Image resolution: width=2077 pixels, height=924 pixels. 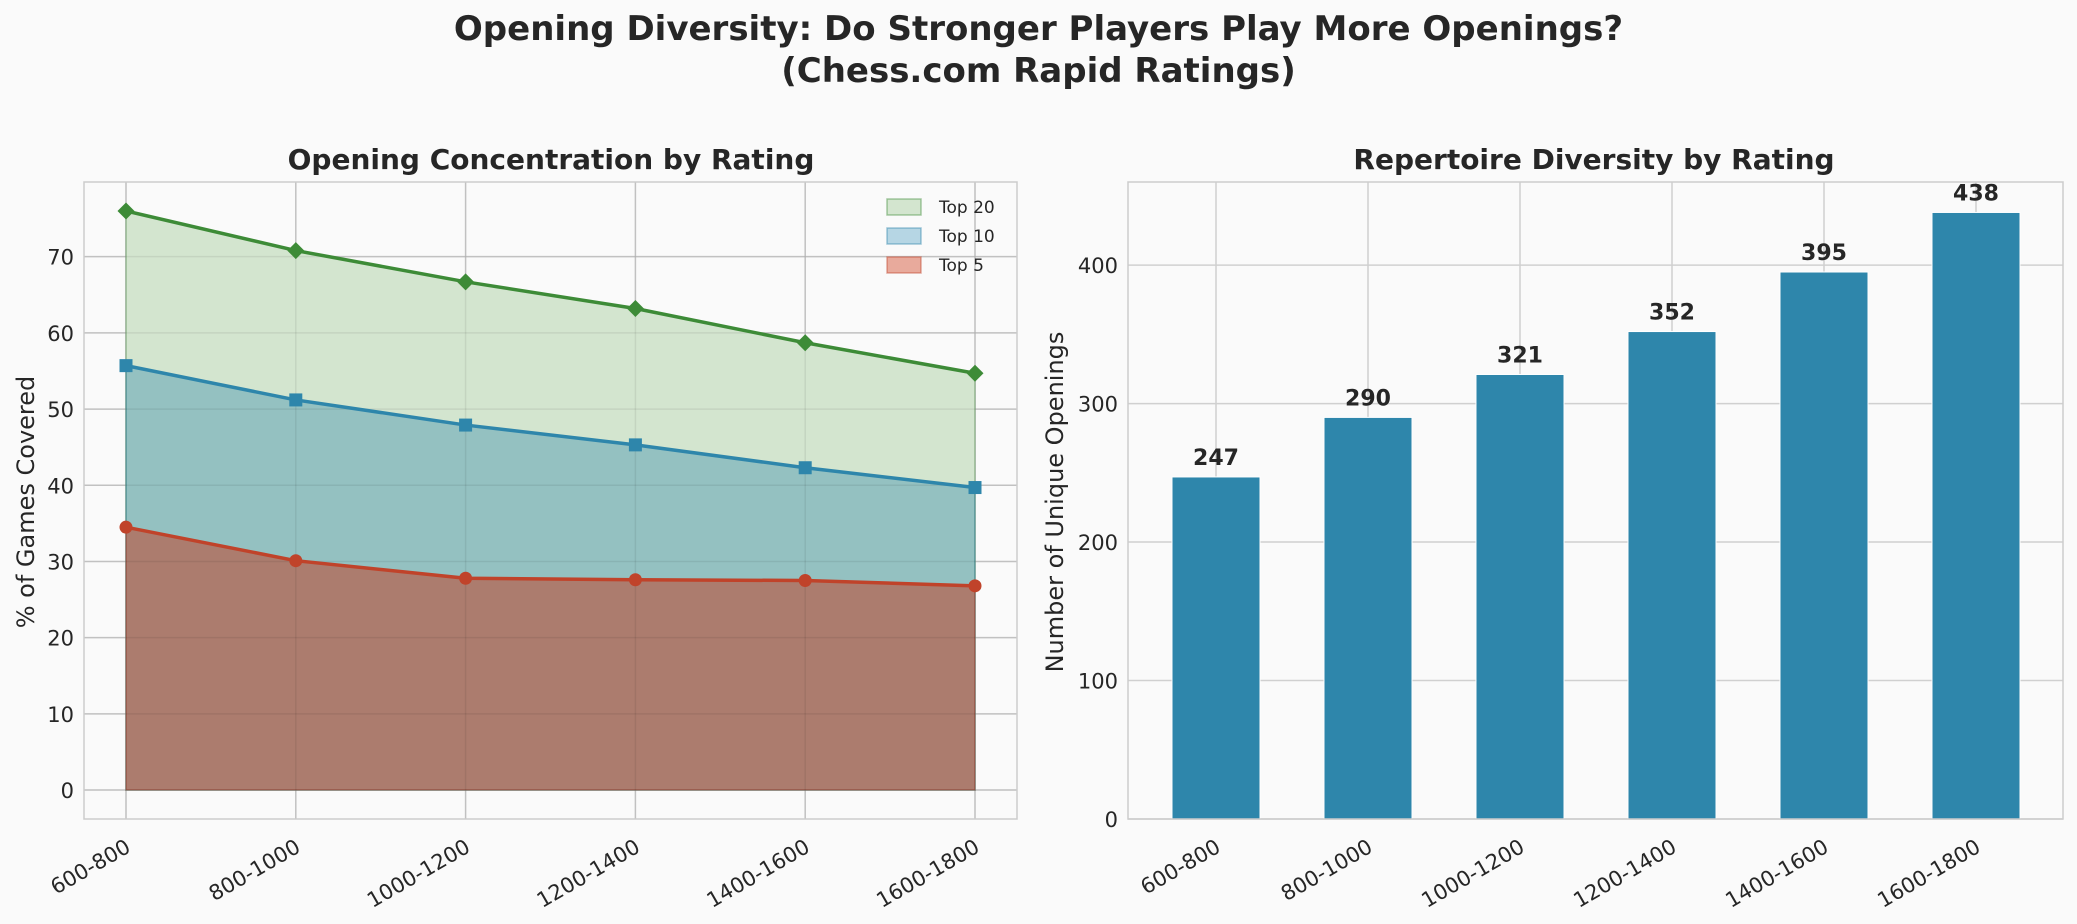 I want to click on bar-data-label: 395, so click(x=1824, y=253).